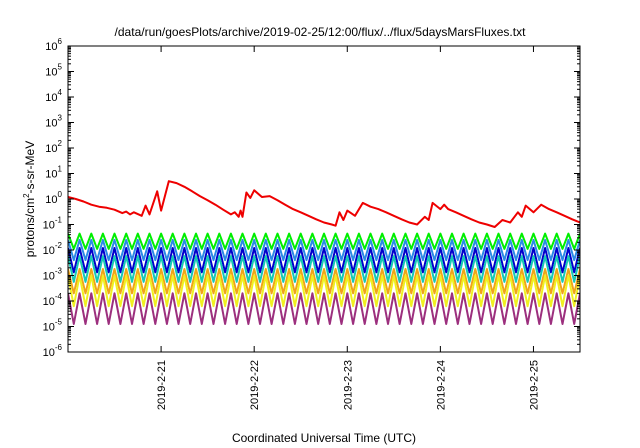 The height and width of the screenshot is (448, 640). What do you see at coordinates (324, 438) in the screenshot?
I see `x-axis-label: Coordinated Universal Time (UTC)` at bounding box center [324, 438].